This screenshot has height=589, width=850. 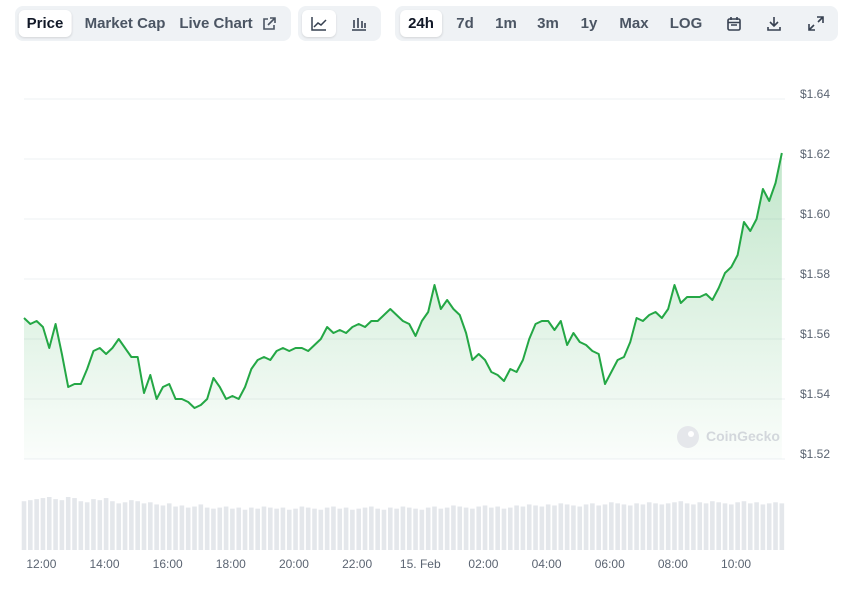 What do you see at coordinates (736, 564) in the screenshot?
I see `x-tick-label: 10:00` at bounding box center [736, 564].